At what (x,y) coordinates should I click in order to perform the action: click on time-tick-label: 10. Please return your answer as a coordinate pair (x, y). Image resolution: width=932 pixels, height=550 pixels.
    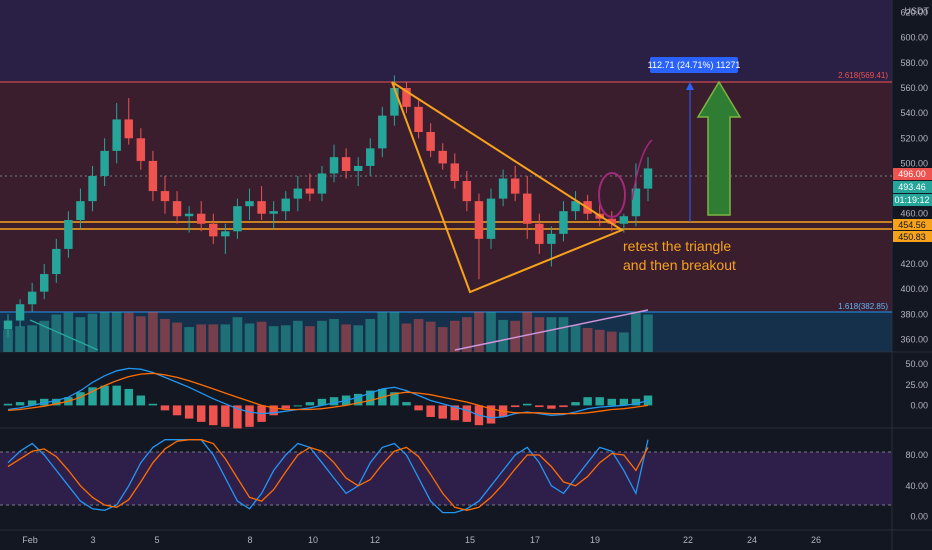
    Looking at the image, I should click on (313, 540).